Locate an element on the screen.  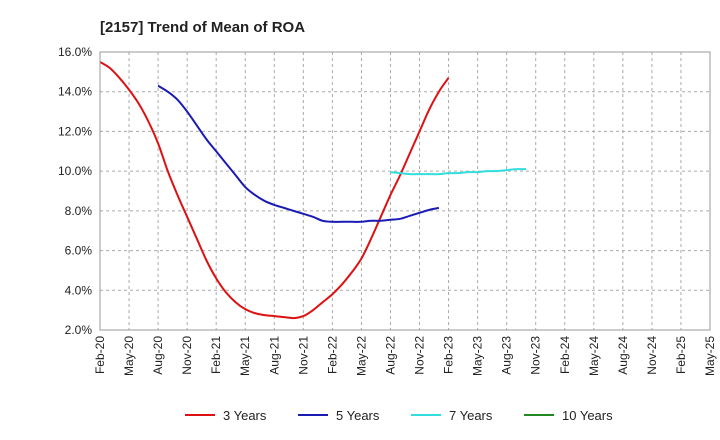
x-tick-label: Nov-22 is located at coordinates (420, 355).